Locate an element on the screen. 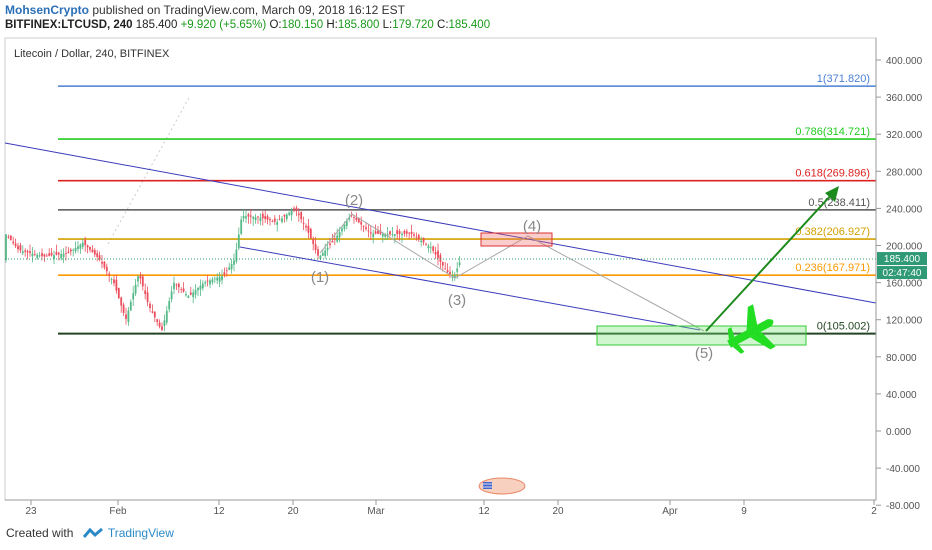 The width and height of the screenshot is (932, 550). symbol-label: BITFINEX:LTCUSD, 240 is located at coordinates (69, 25).